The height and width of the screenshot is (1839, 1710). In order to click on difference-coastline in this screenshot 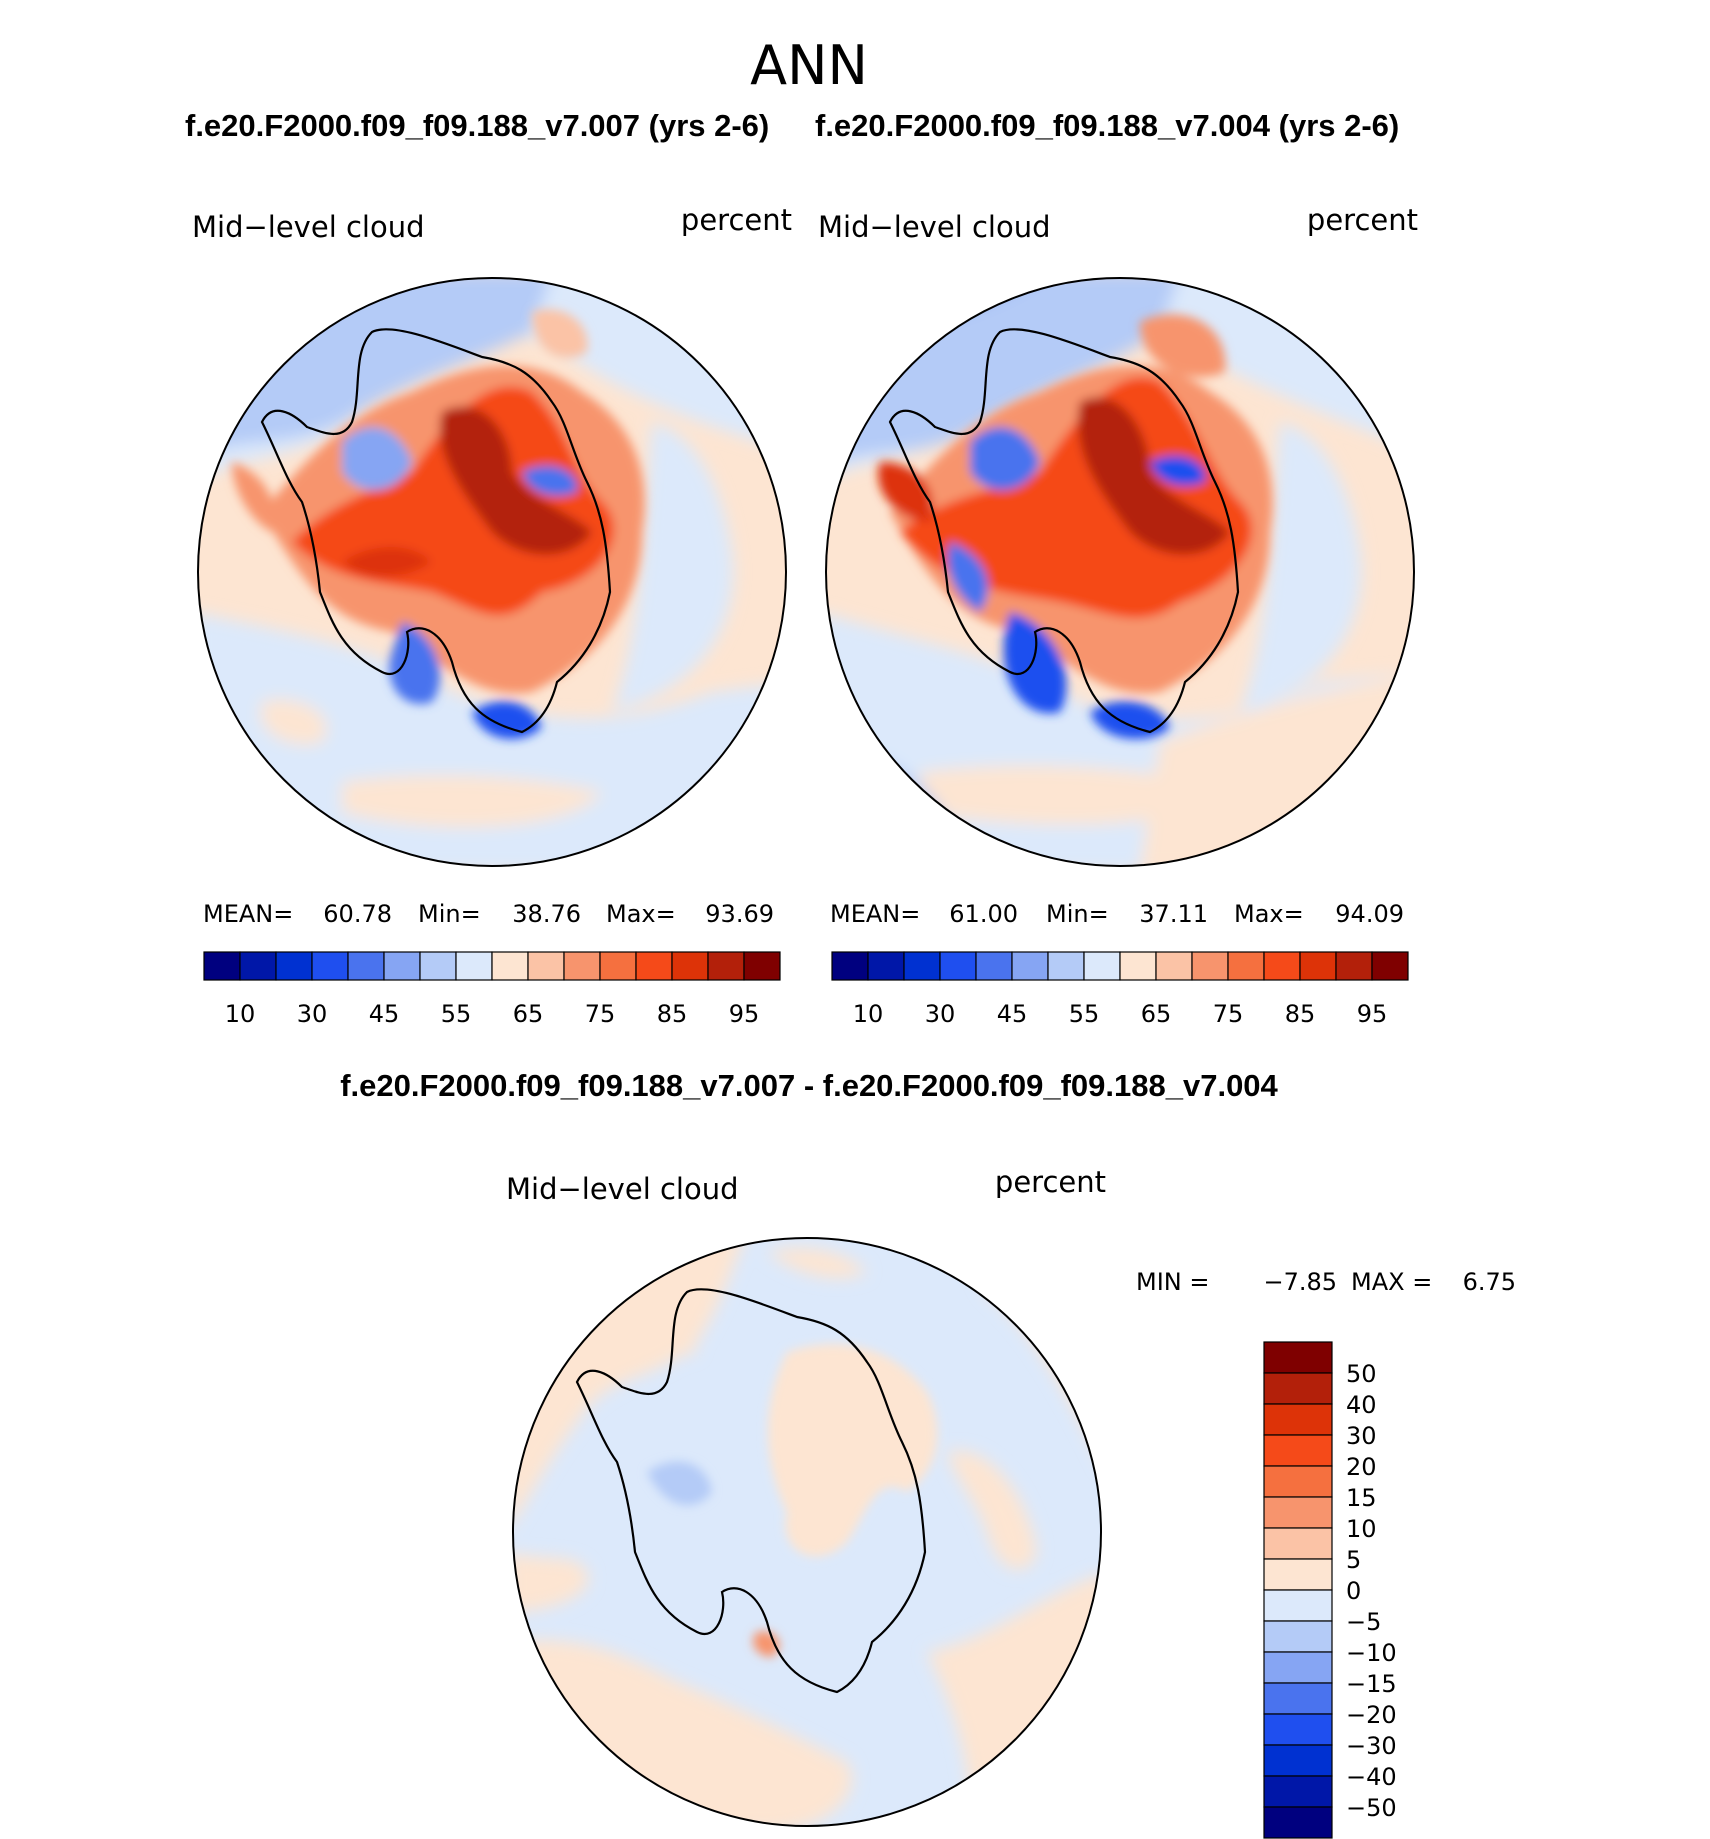, I will do `click(751, 1491)`.